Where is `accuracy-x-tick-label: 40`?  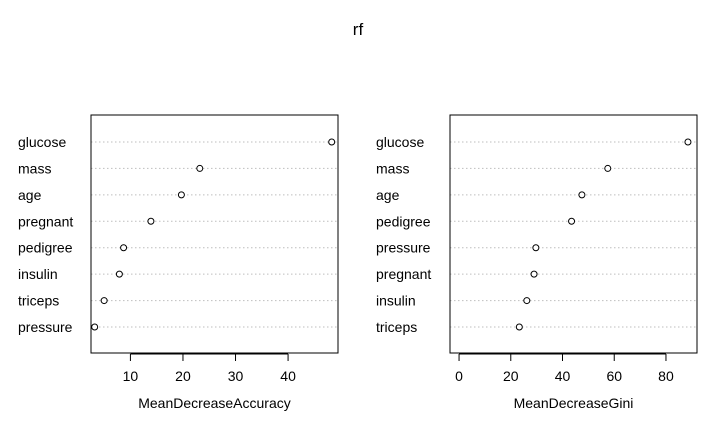 accuracy-x-tick-label: 40 is located at coordinates (288, 376).